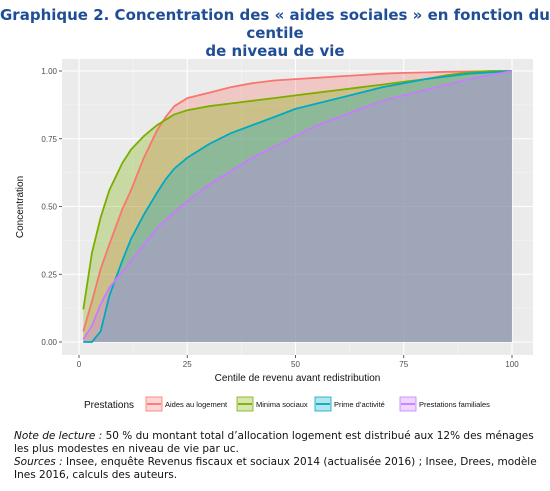  I want to click on legend-label-0: Aides au logement, so click(196, 404).